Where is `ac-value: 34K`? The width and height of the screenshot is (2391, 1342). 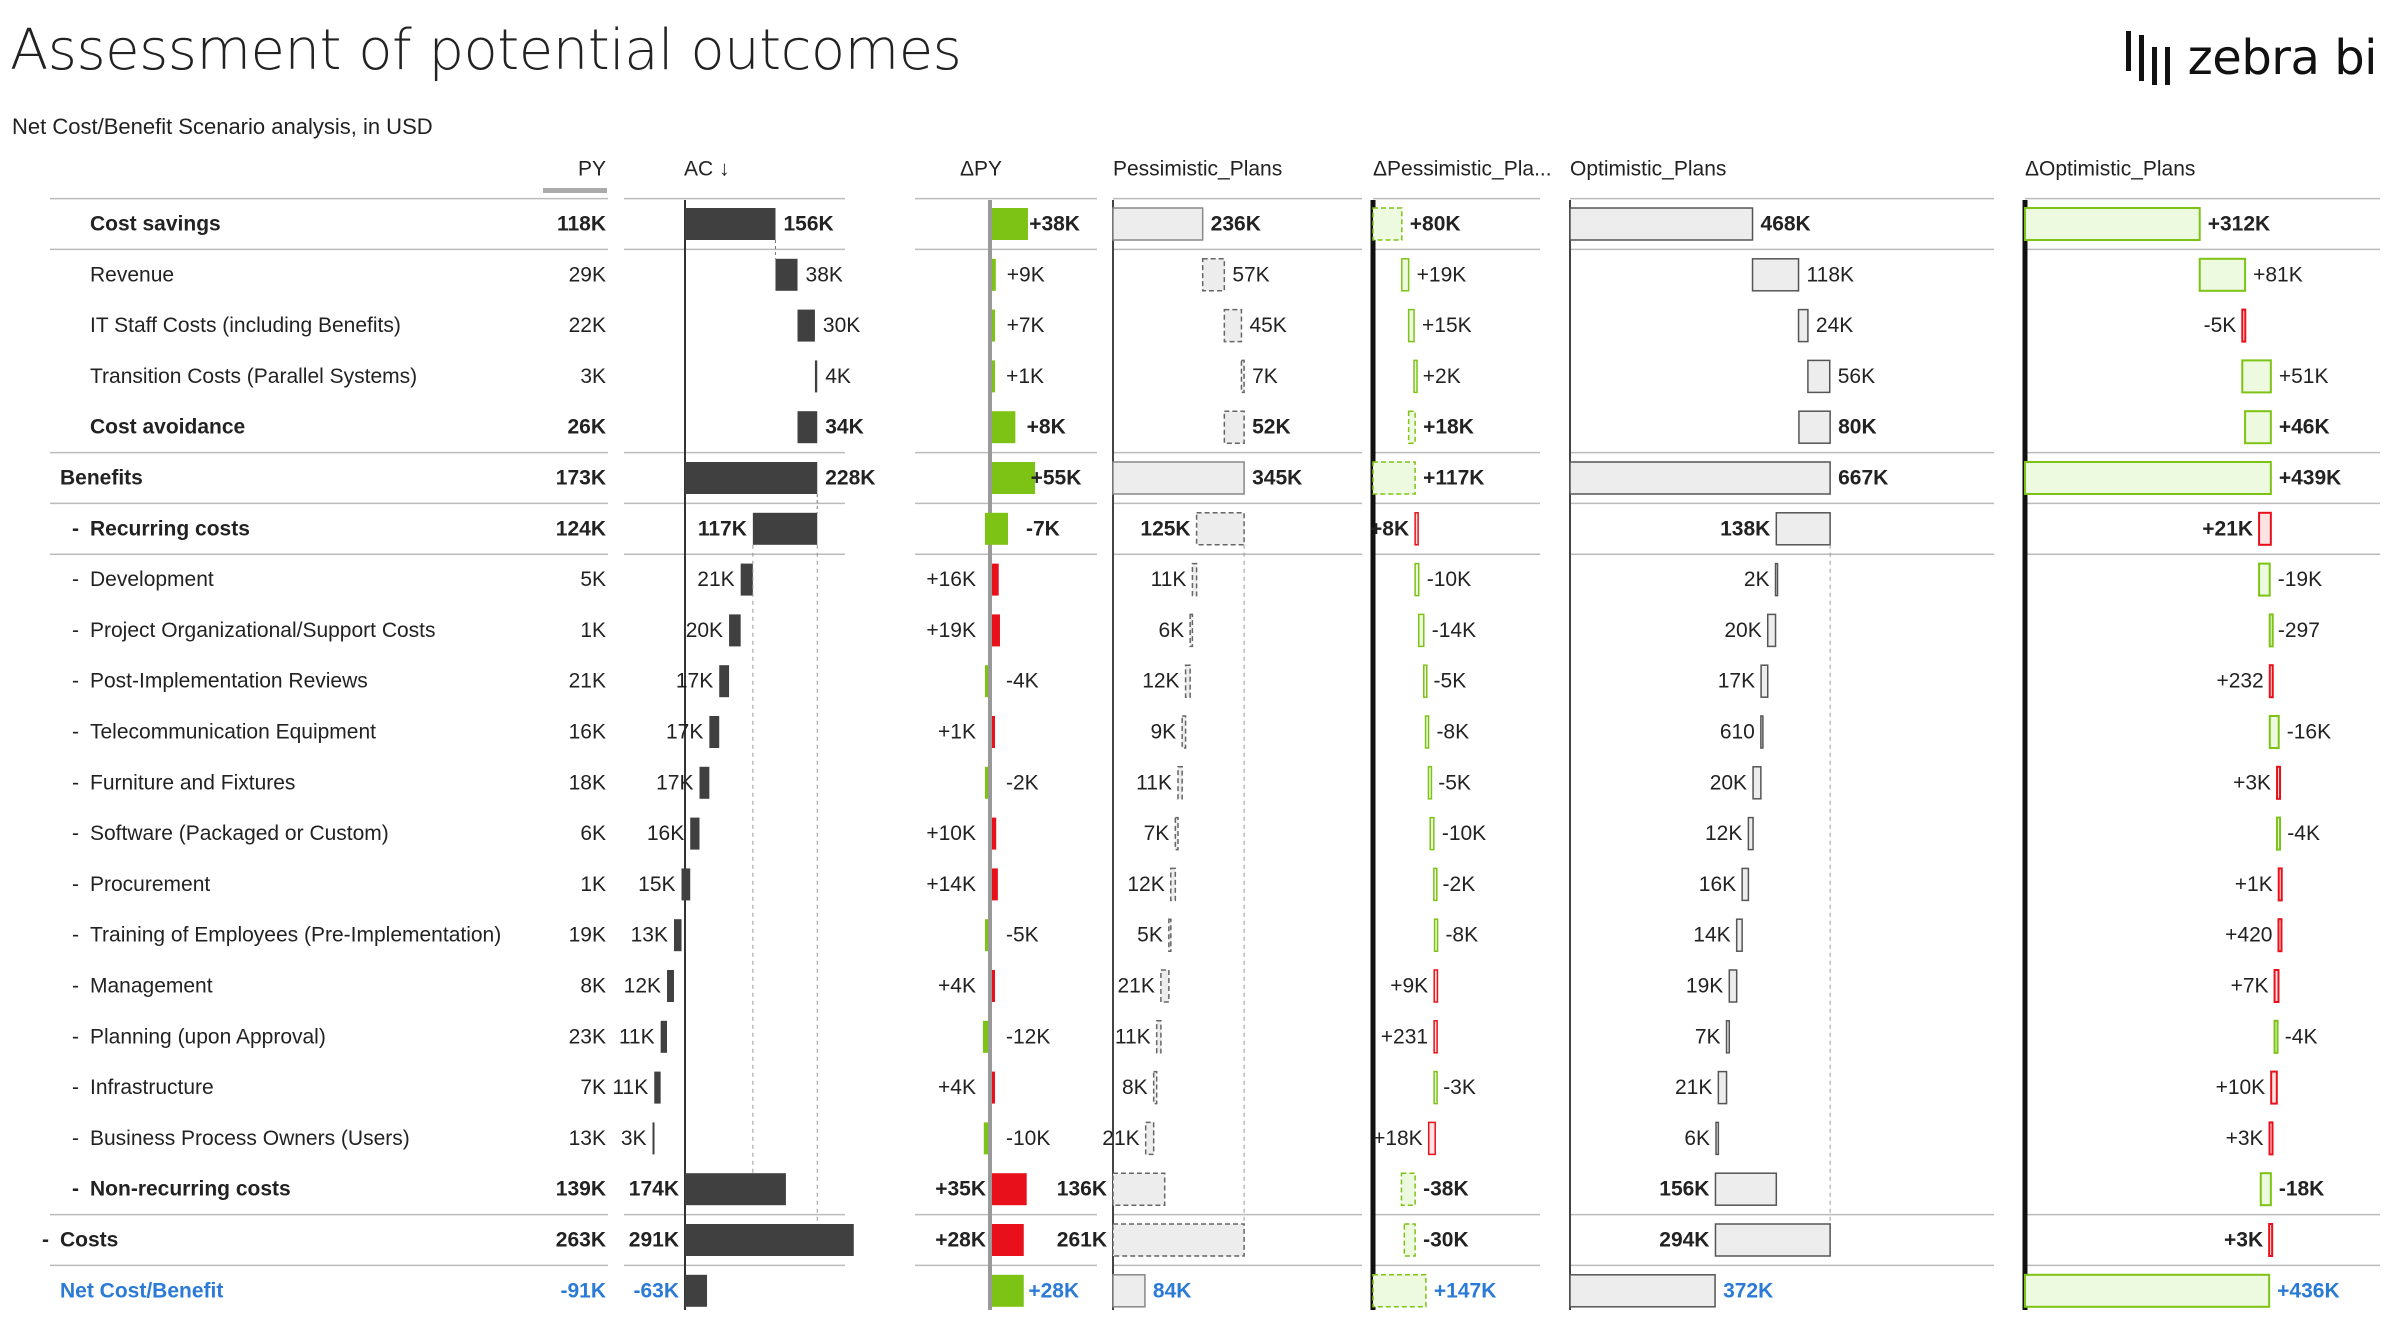 ac-value: 34K is located at coordinates (844, 427).